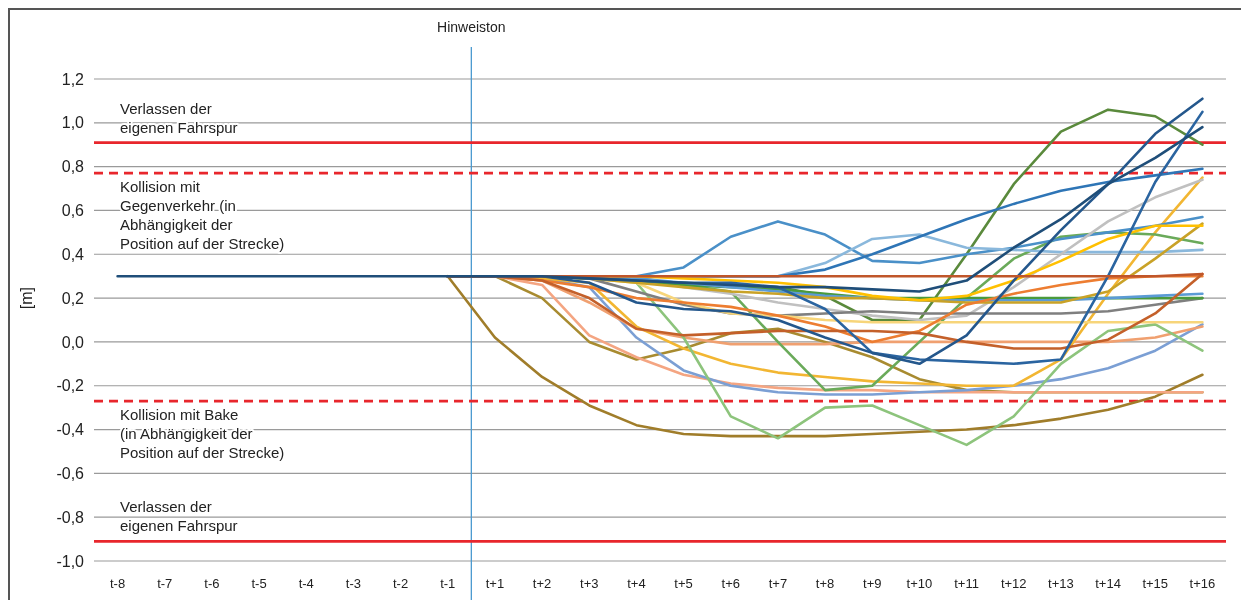 This screenshot has height=614, width=1249. I want to click on x-tick-label: t+8, so click(825, 583).